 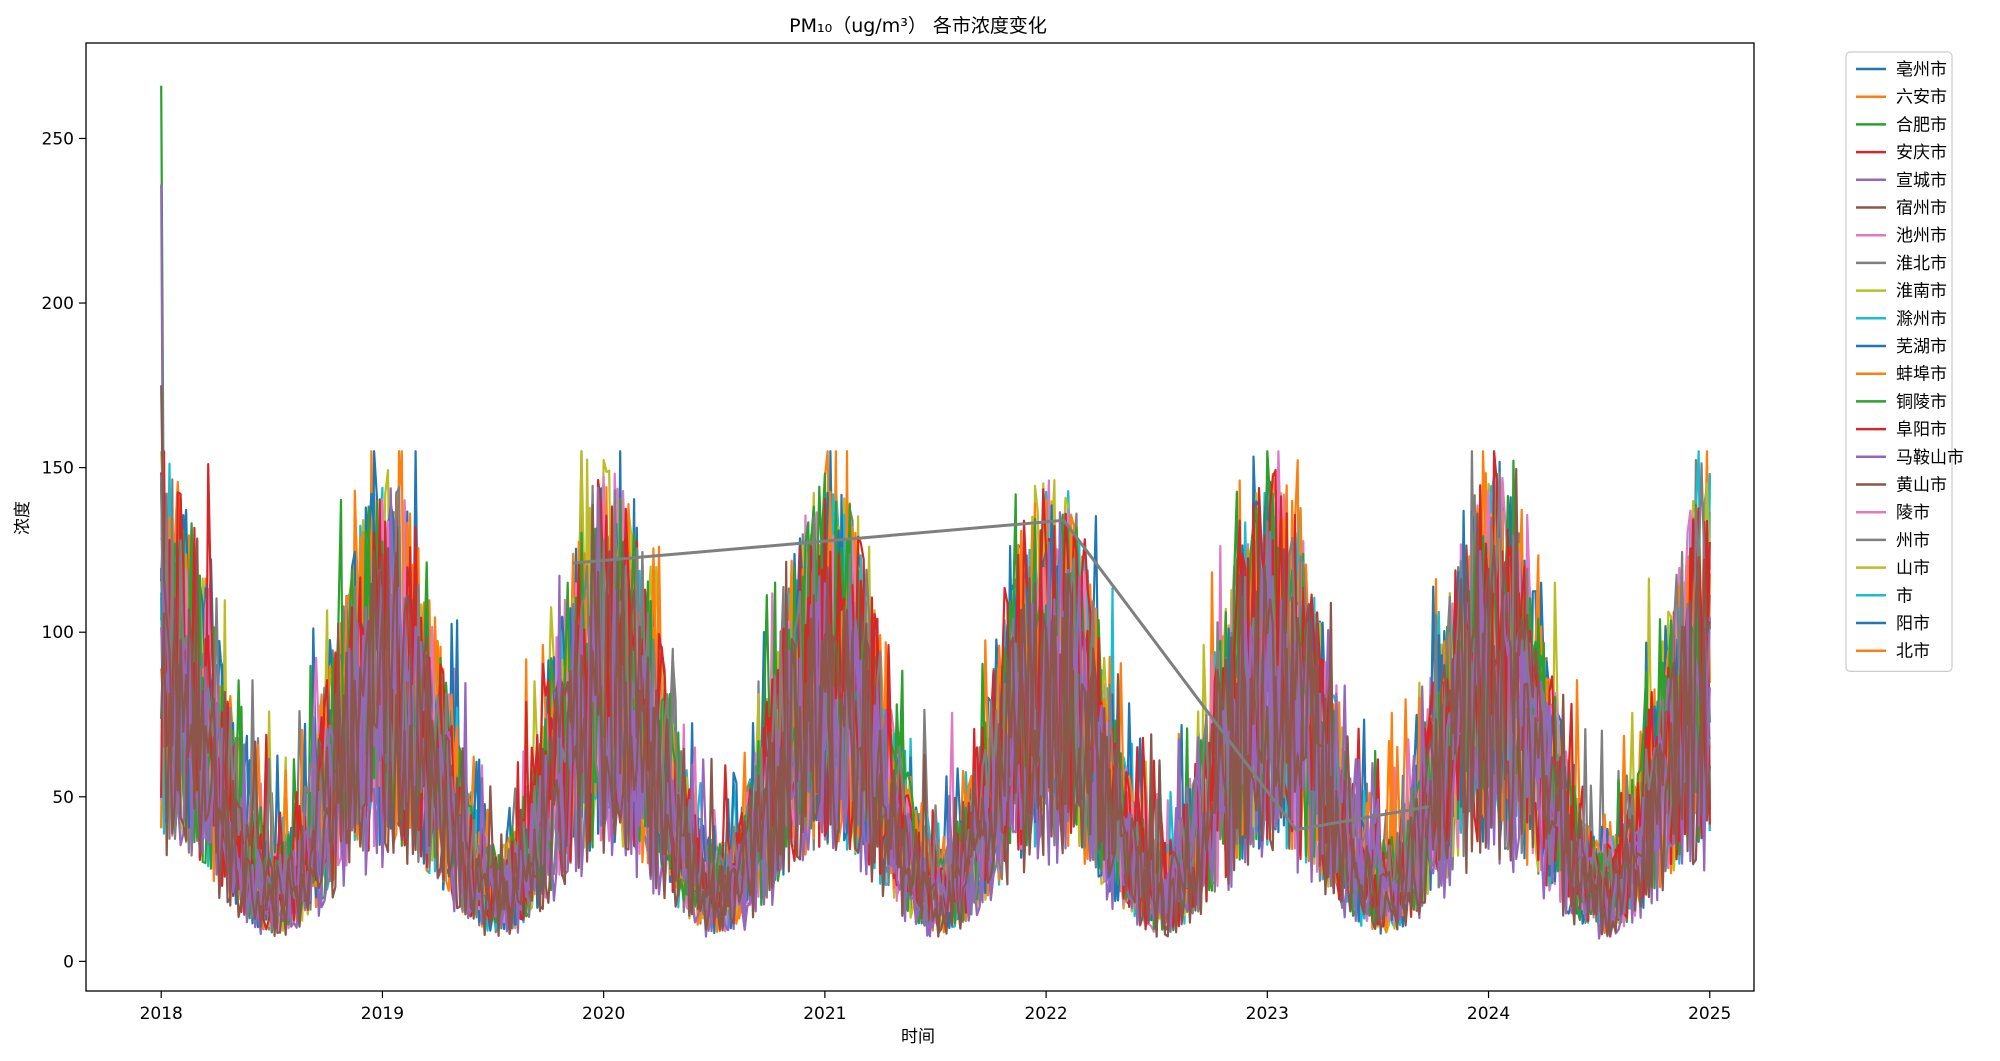 What do you see at coordinates (1267, 1014) in the screenshot?
I see `x-tick-label: 2023` at bounding box center [1267, 1014].